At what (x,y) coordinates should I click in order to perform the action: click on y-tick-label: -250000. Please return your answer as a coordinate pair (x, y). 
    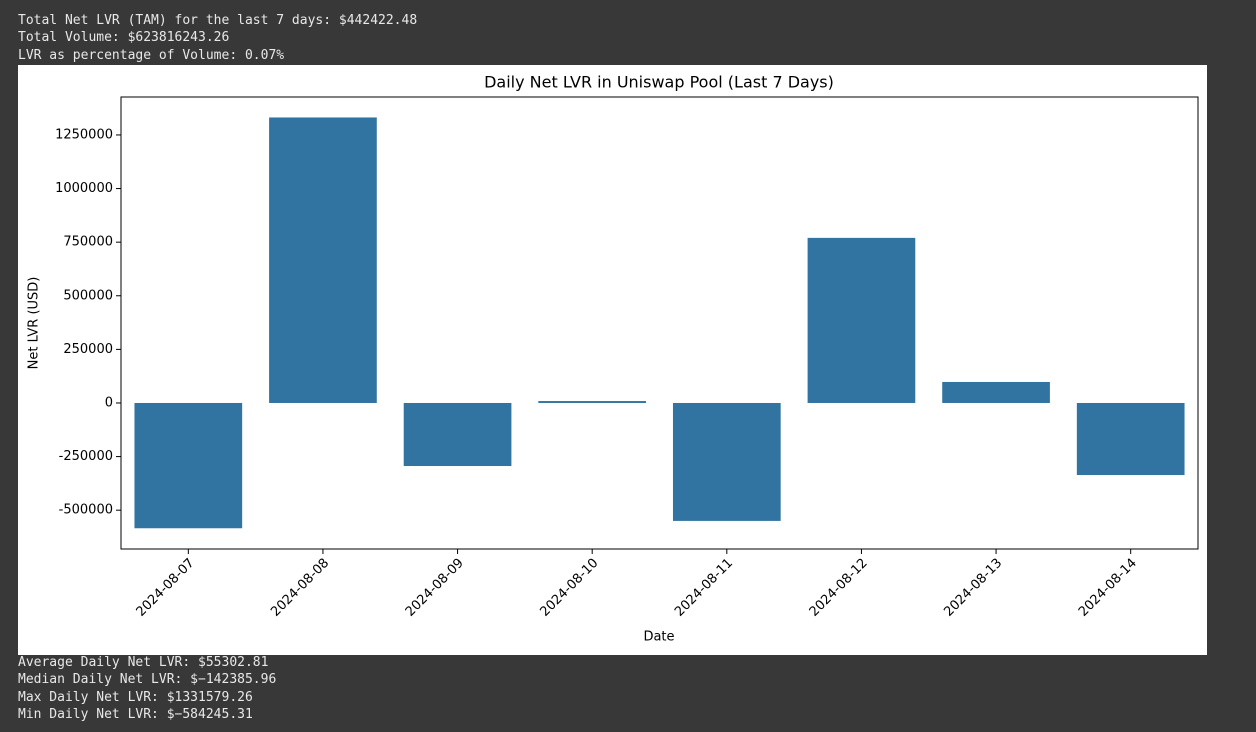
    Looking at the image, I should click on (86, 456).